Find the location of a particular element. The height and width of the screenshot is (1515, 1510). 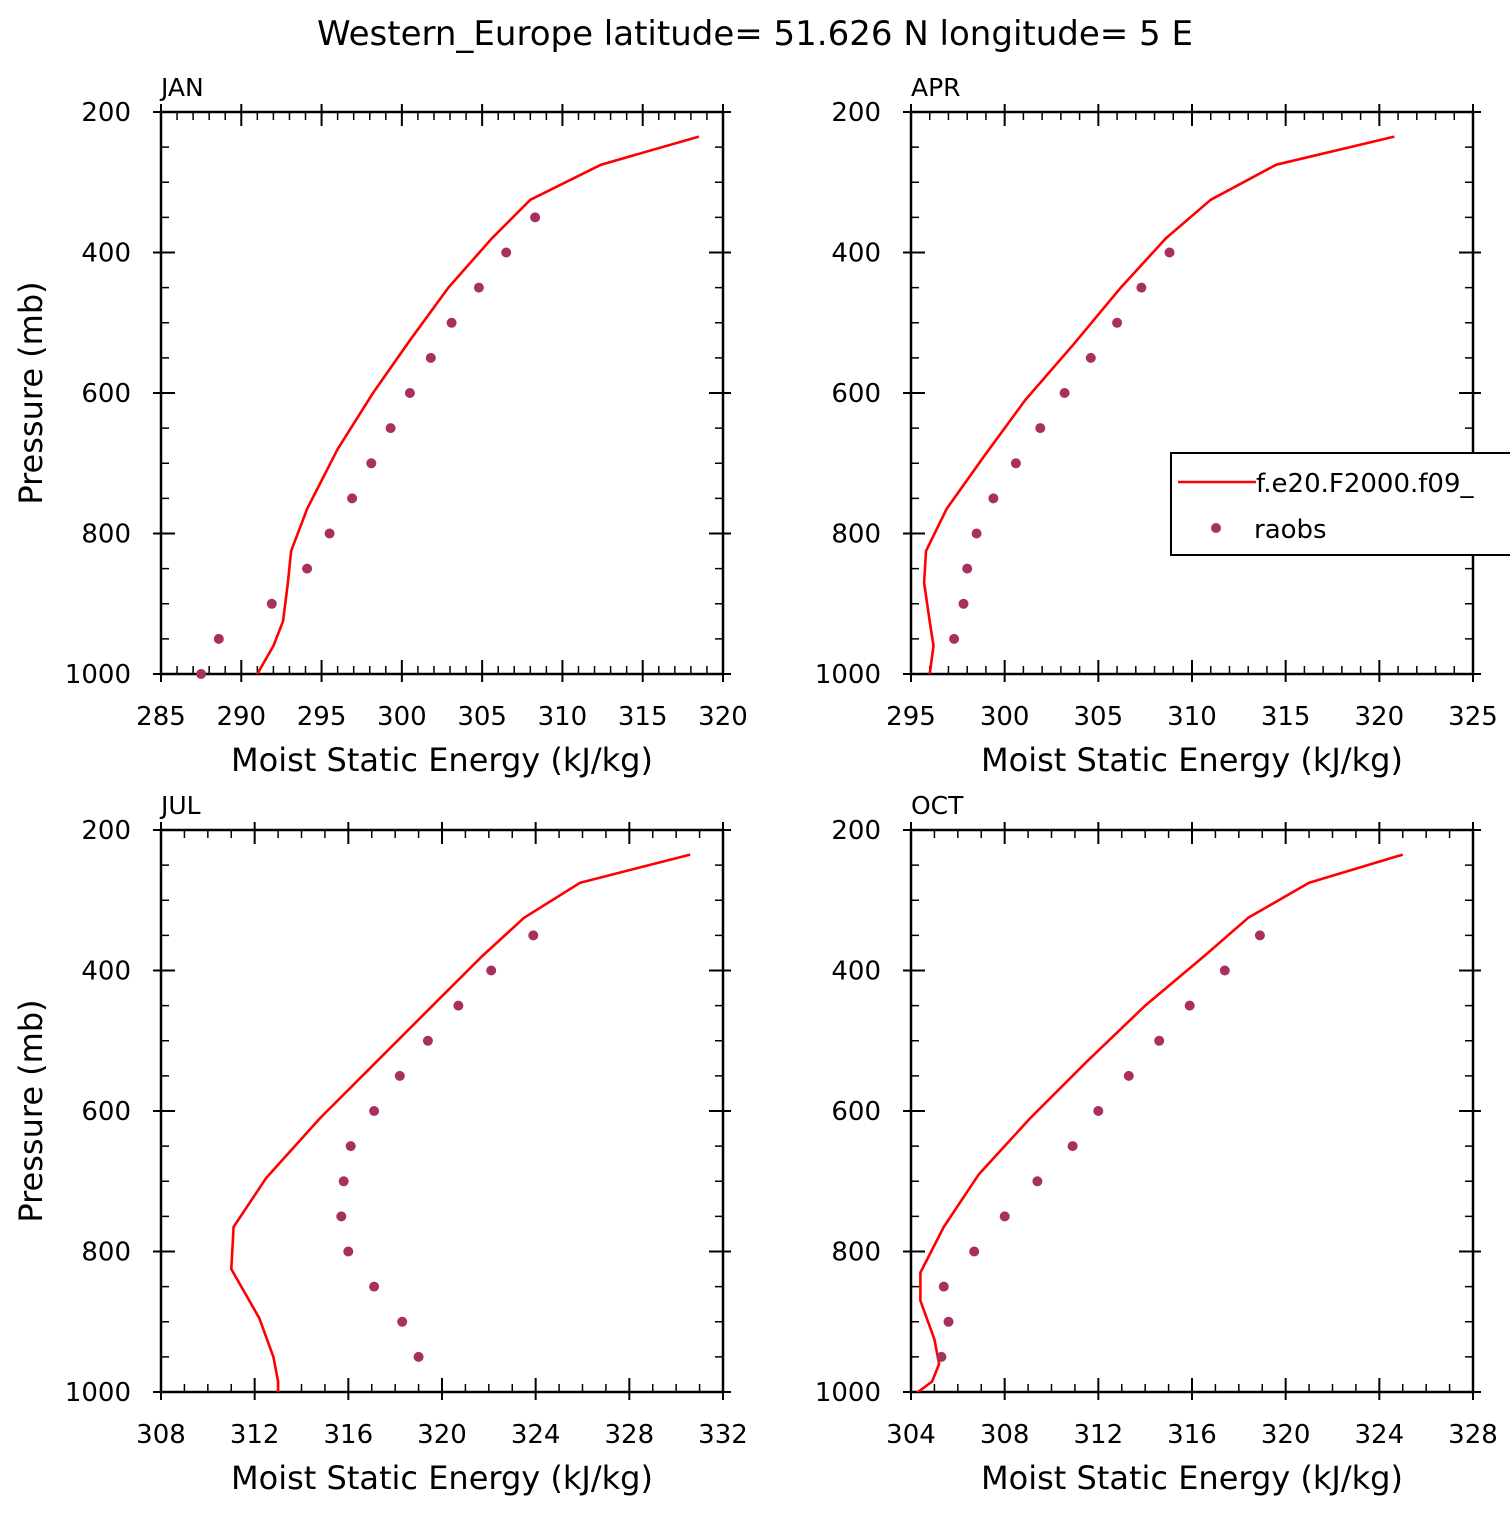

x-tick-label: 325 is located at coordinates (1473, 717).